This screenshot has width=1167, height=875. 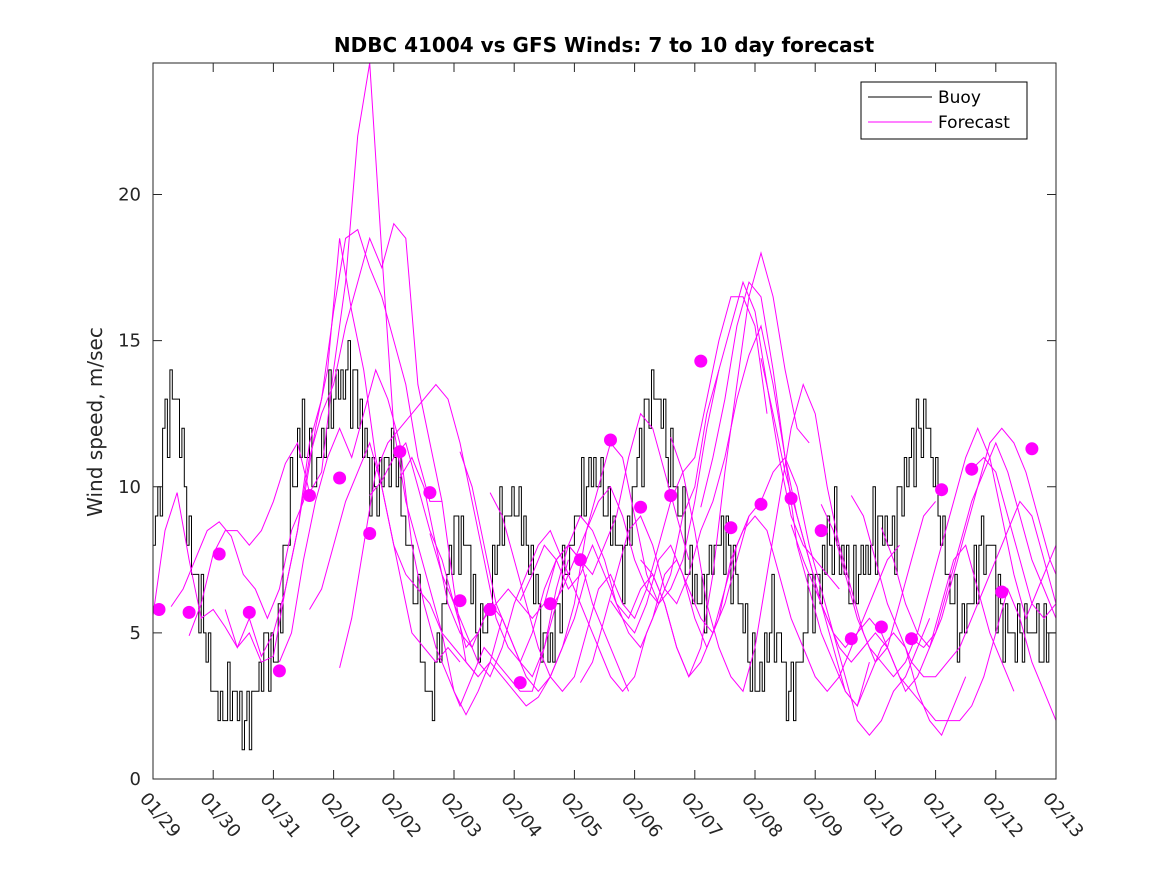 I want to click on y-tick-label-20: 20, so click(x=129, y=195).